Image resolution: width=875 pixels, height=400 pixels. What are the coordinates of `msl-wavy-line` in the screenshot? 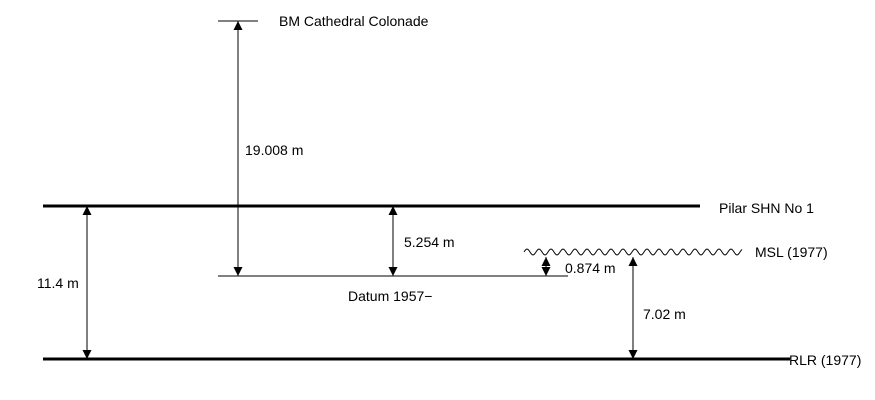 It's located at (633, 252).